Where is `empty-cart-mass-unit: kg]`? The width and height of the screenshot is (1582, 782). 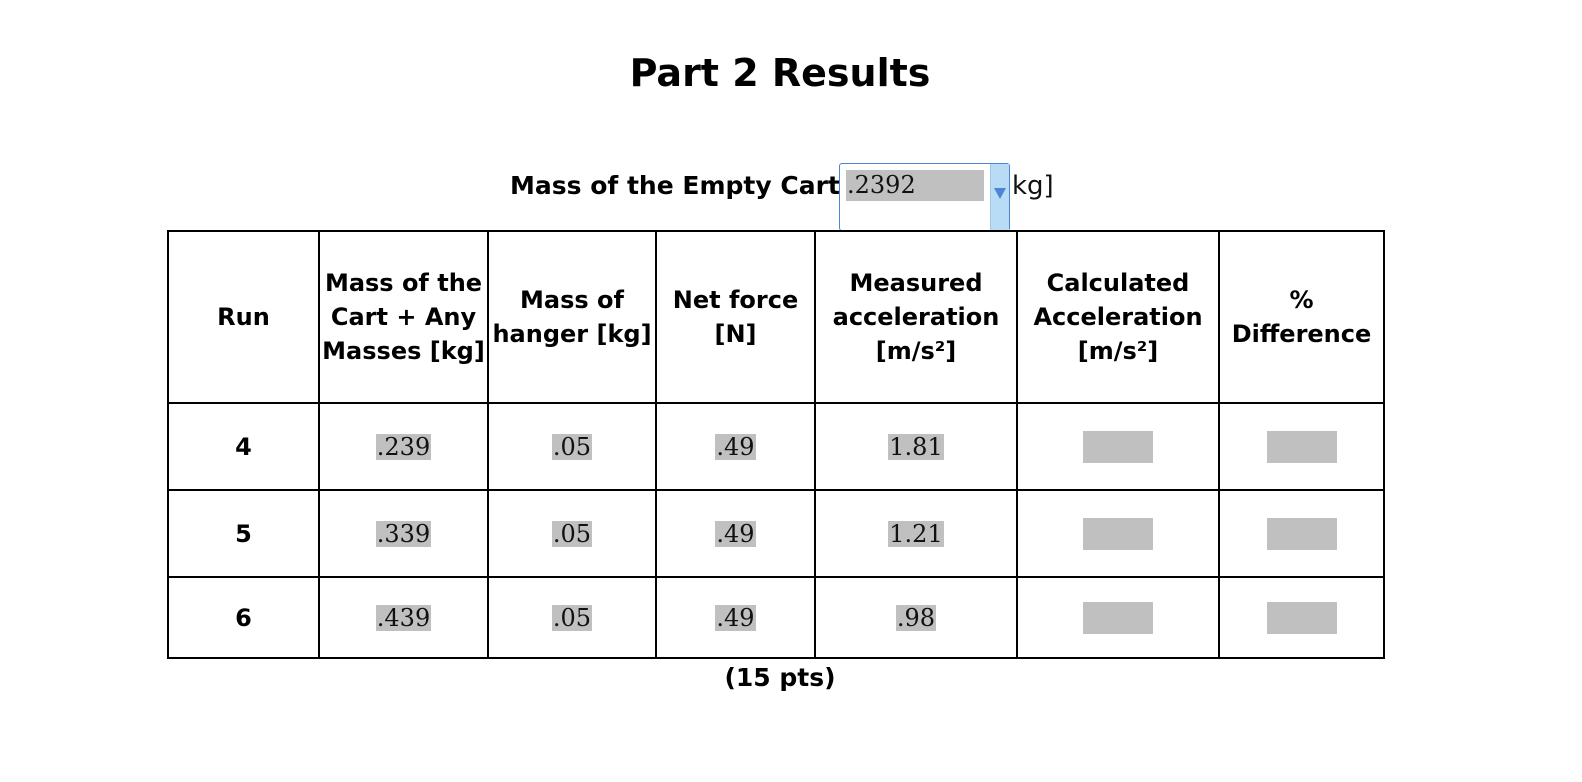 empty-cart-mass-unit: kg] is located at coordinates (1033, 186).